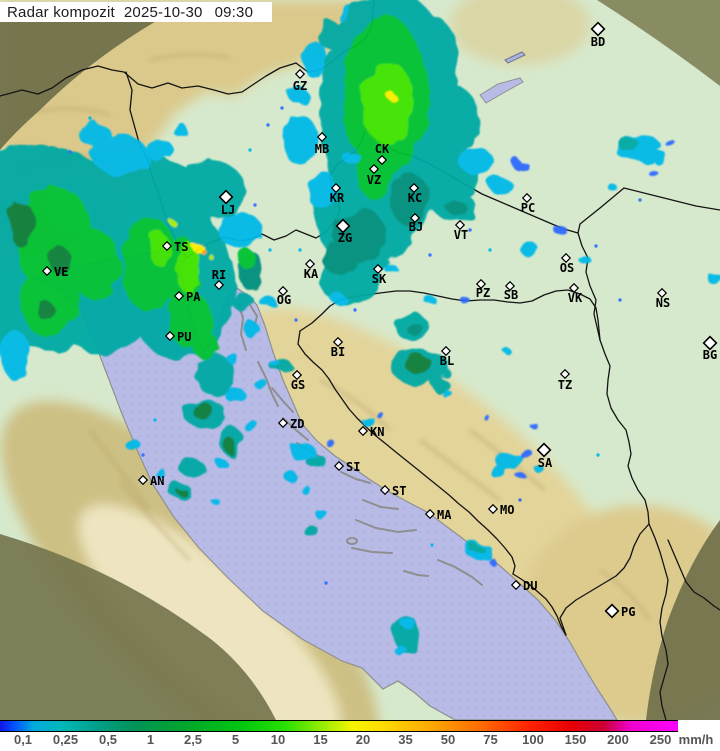 The image size is (720, 751). Describe the element at coordinates (507, 510) in the screenshot. I see `city-label-MO: MO` at that location.